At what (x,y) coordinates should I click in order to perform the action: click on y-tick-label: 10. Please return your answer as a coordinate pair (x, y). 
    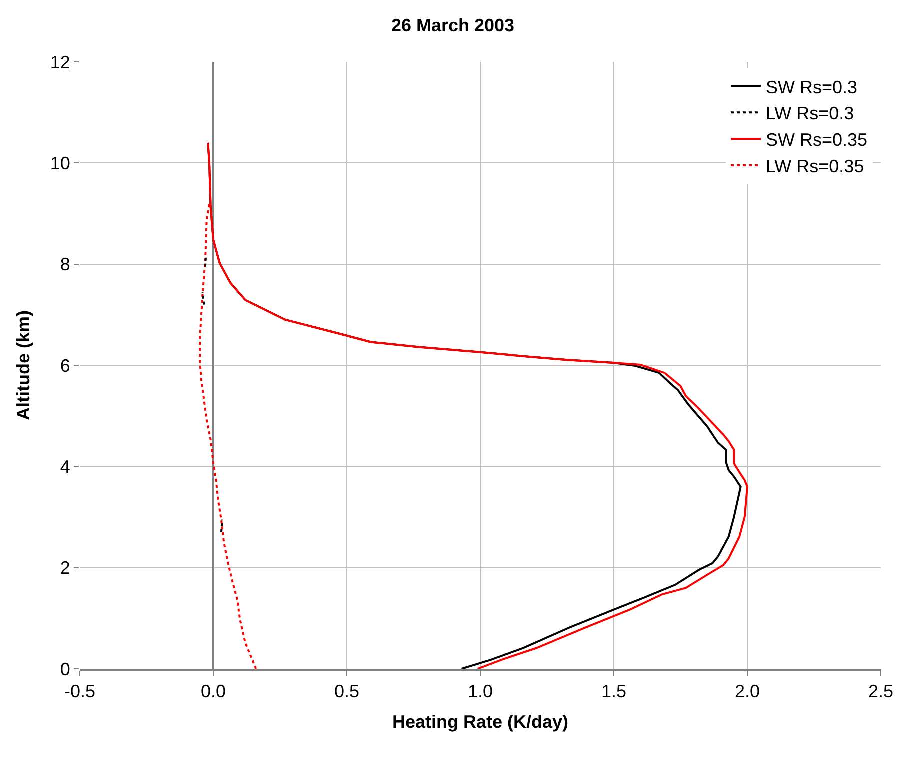
    Looking at the image, I should click on (60, 163).